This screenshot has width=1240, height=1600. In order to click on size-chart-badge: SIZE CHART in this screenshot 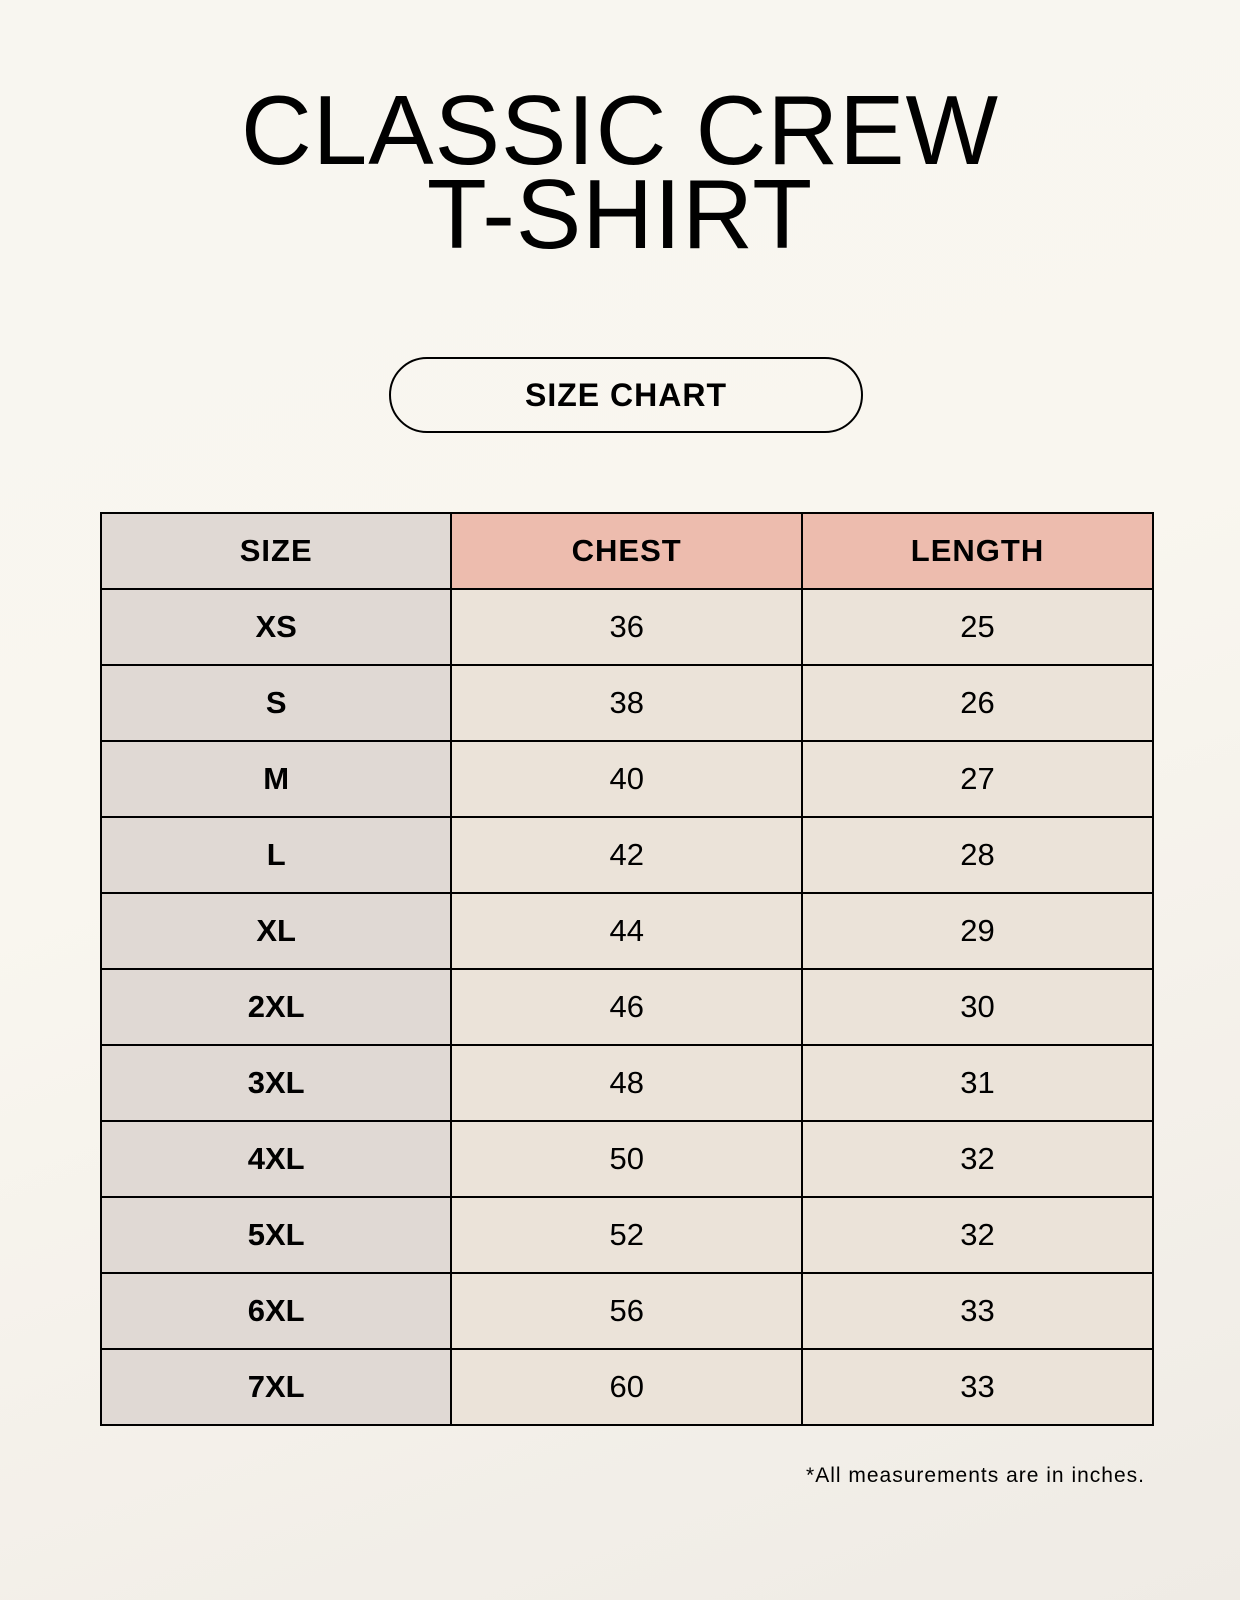, I will do `click(626, 395)`.